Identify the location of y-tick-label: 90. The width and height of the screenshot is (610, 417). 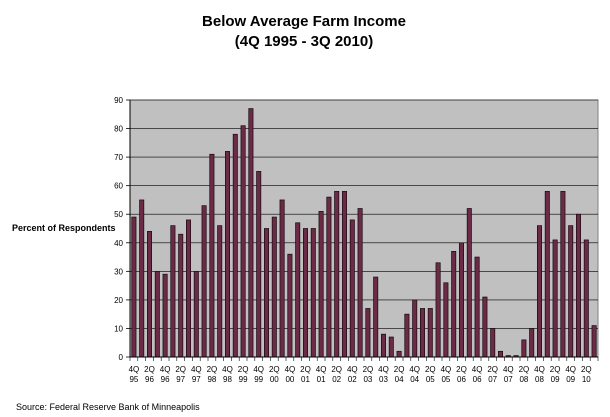
(118, 100).